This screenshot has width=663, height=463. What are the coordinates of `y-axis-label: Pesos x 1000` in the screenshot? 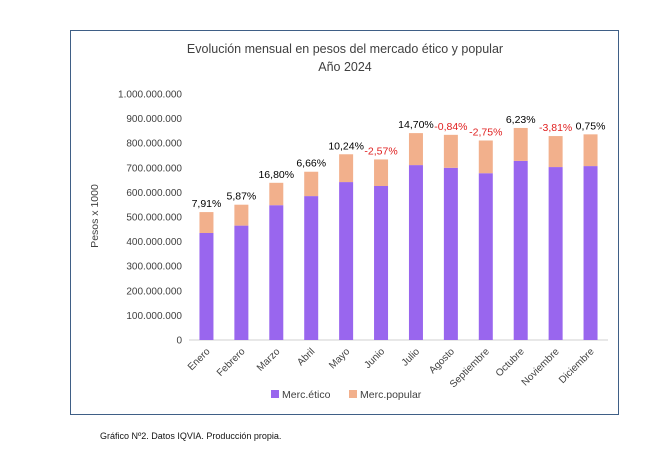 It's located at (95, 216).